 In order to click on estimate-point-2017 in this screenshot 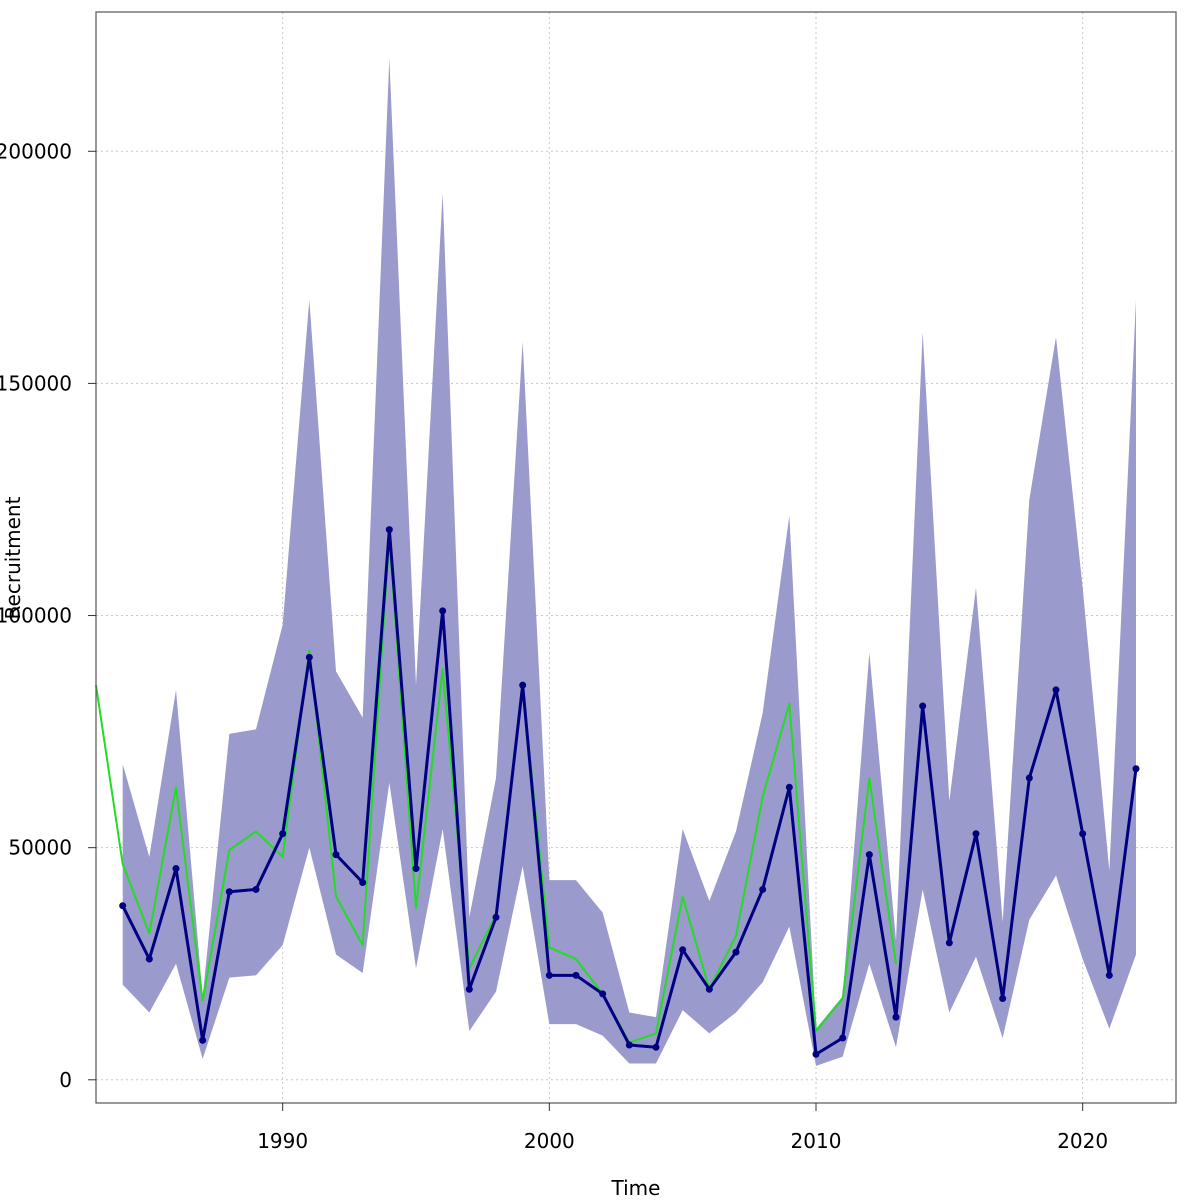, I will do `click(1003, 999)`.